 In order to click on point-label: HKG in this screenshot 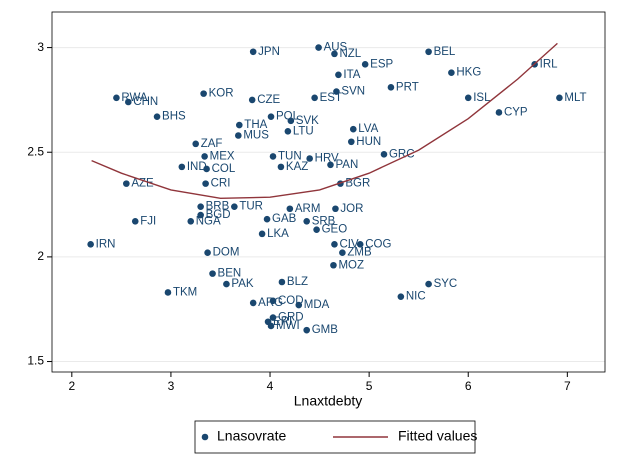, I will do `click(468, 73)`.